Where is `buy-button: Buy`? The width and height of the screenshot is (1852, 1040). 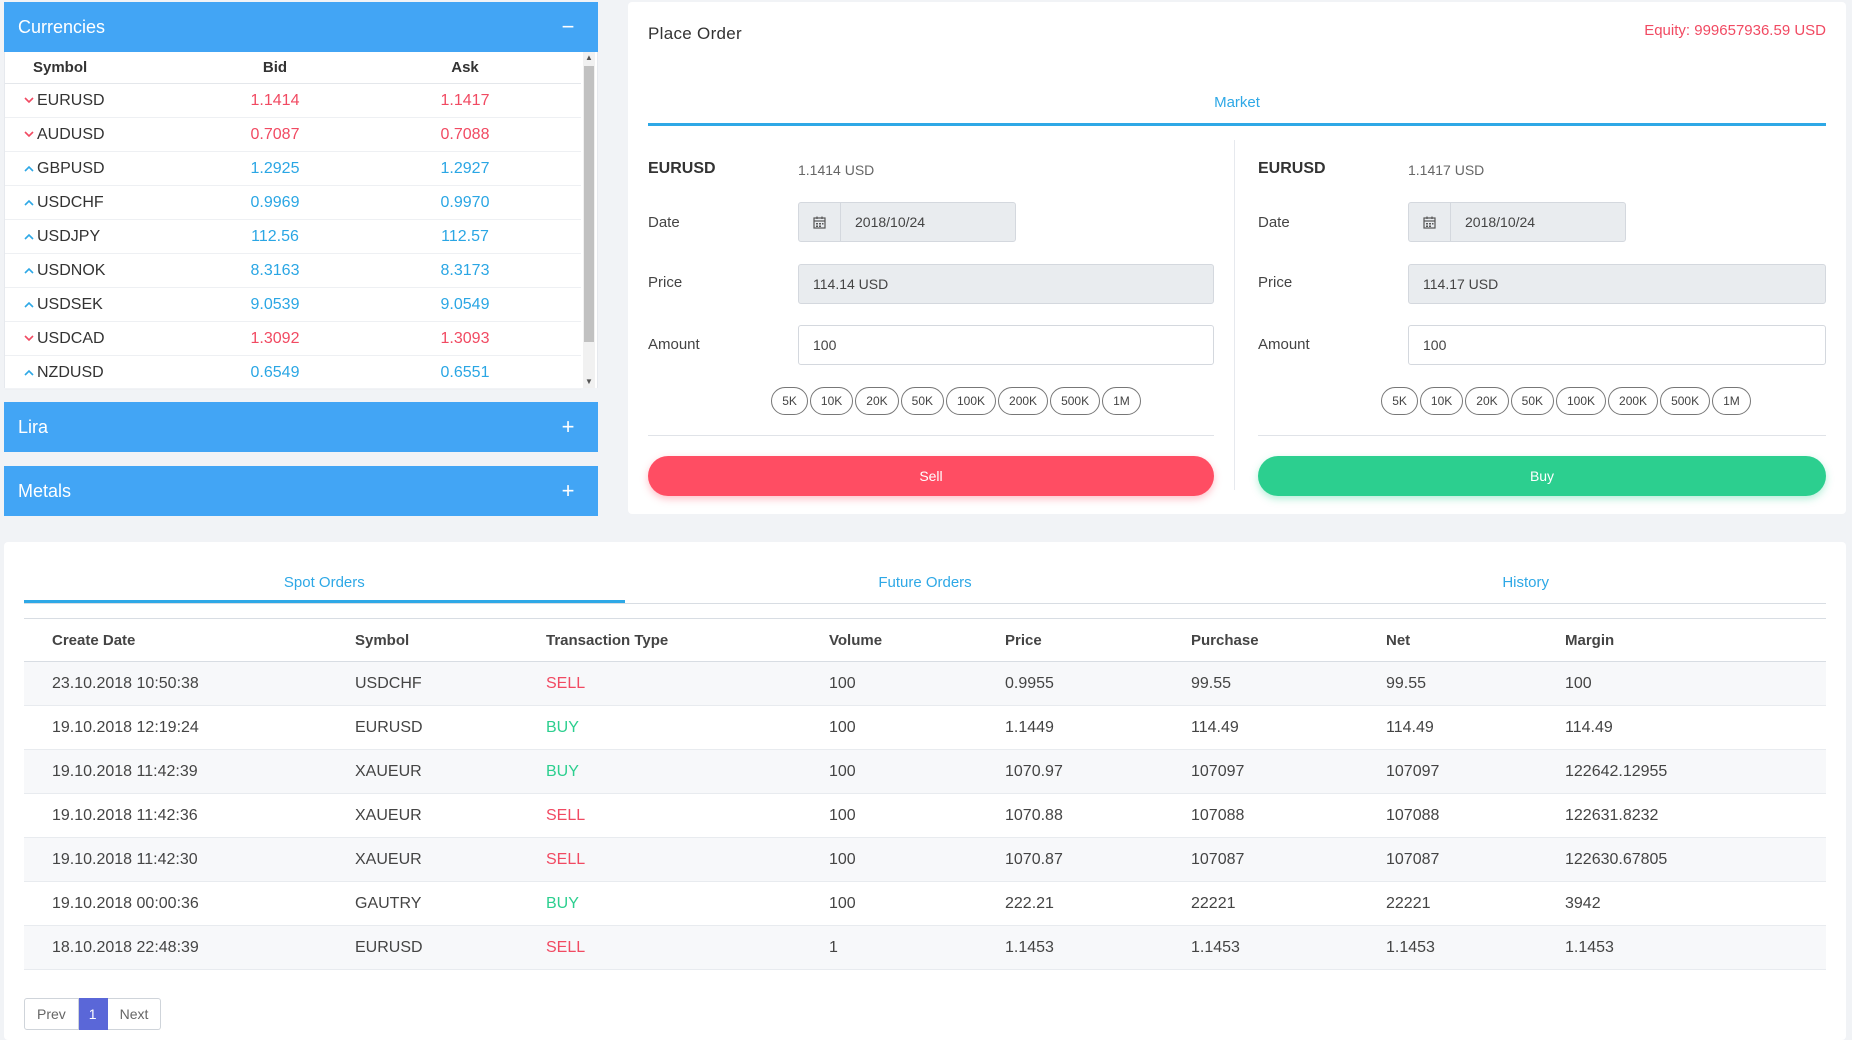
buy-button: Buy is located at coordinates (1542, 476).